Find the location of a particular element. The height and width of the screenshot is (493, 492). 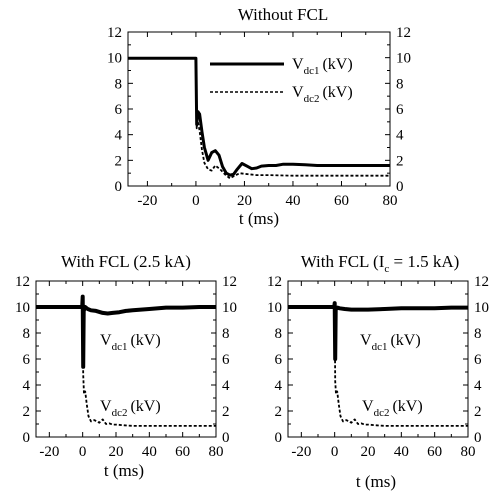

chart-title: With FCL (2.5 kA) is located at coordinates (126, 261).